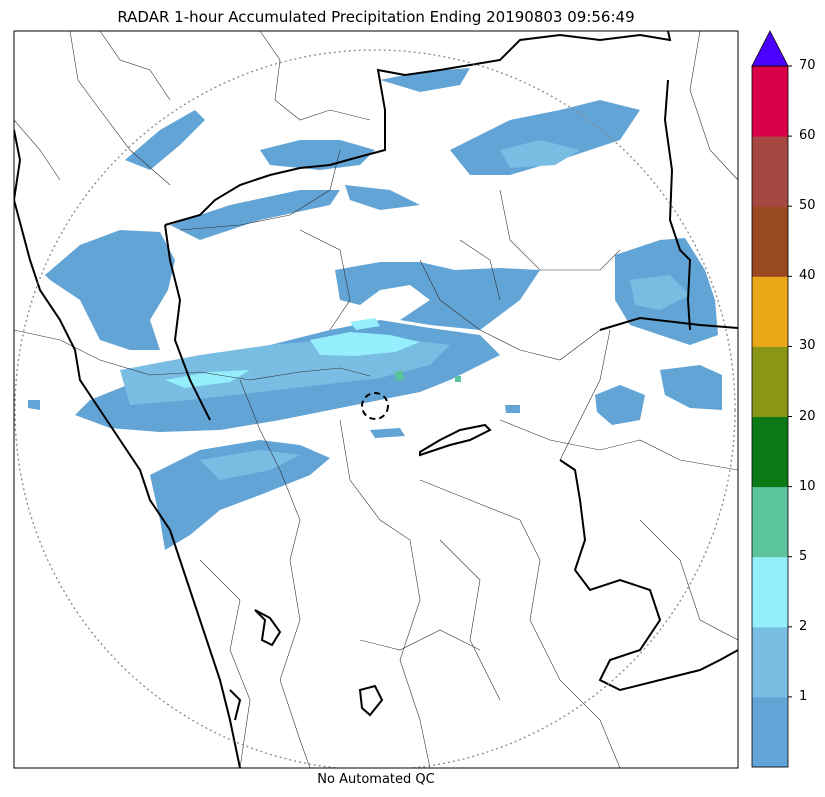 Image resolution: width=825 pixels, height=797 pixels. What do you see at coordinates (803, 626) in the screenshot?
I see `colorbar-tick-label: 2` at bounding box center [803, 626].